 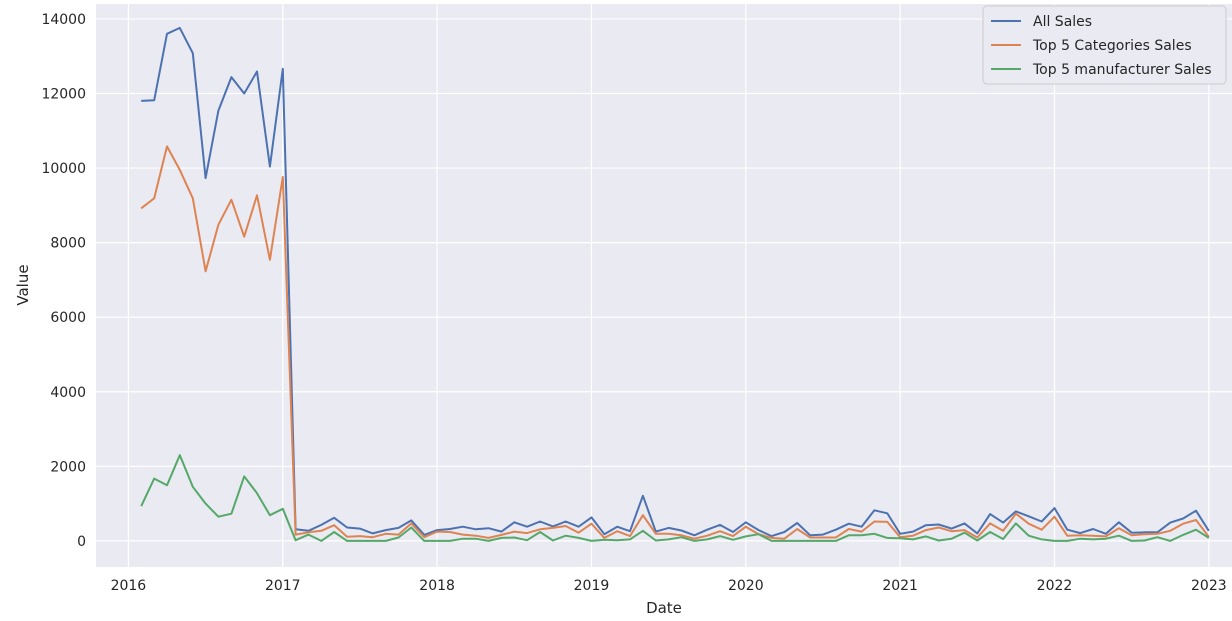 What do you see at coordinates (592, 586) in the screenshot?
I see `x-tick-label: 2019` at bounding box center [592, 586].